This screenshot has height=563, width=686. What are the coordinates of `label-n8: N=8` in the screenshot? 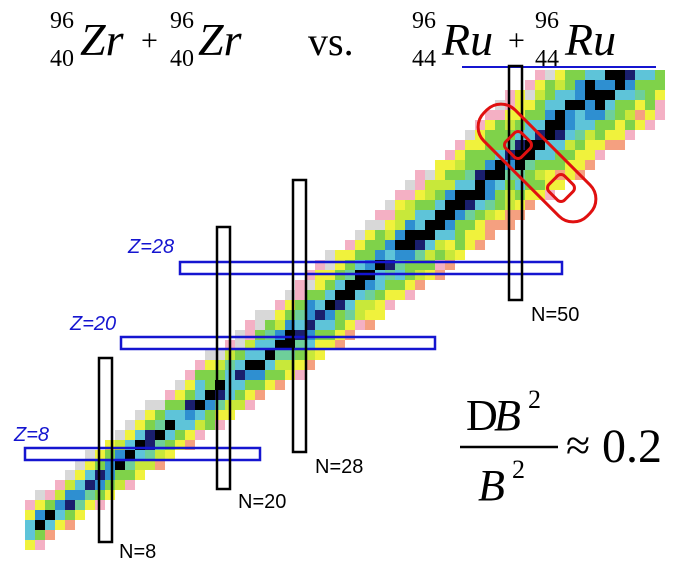 It's located at (137, 552).